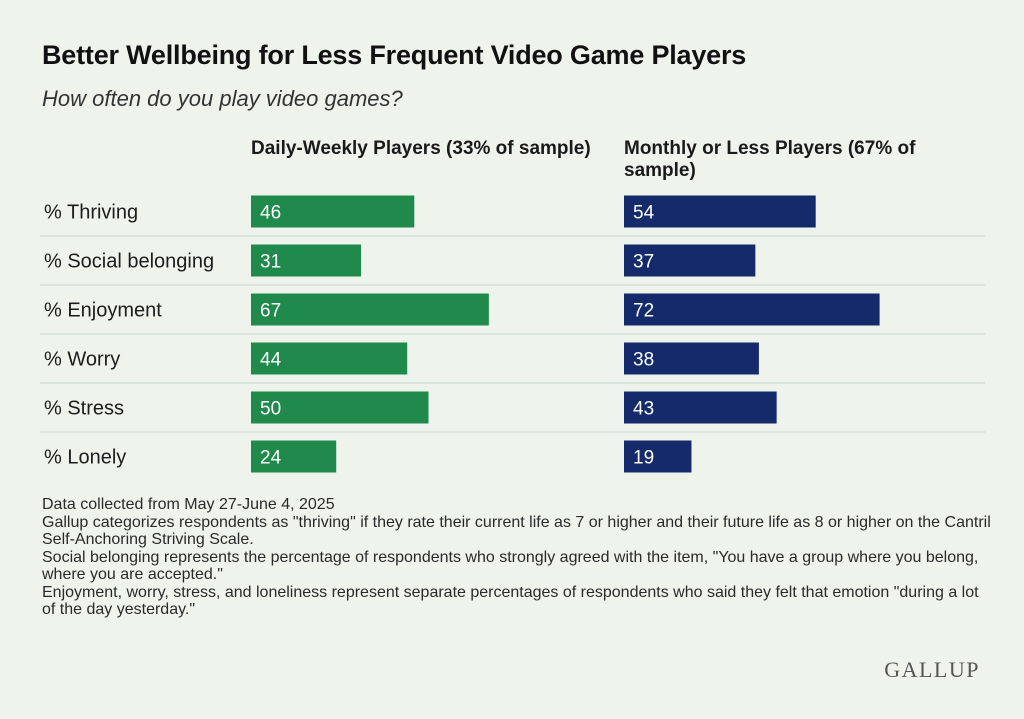  What do you see at coordinates (294, 456) in the screenshot?
I see `bar-daily-weekly-lonely` at bounding box center [294, 456].